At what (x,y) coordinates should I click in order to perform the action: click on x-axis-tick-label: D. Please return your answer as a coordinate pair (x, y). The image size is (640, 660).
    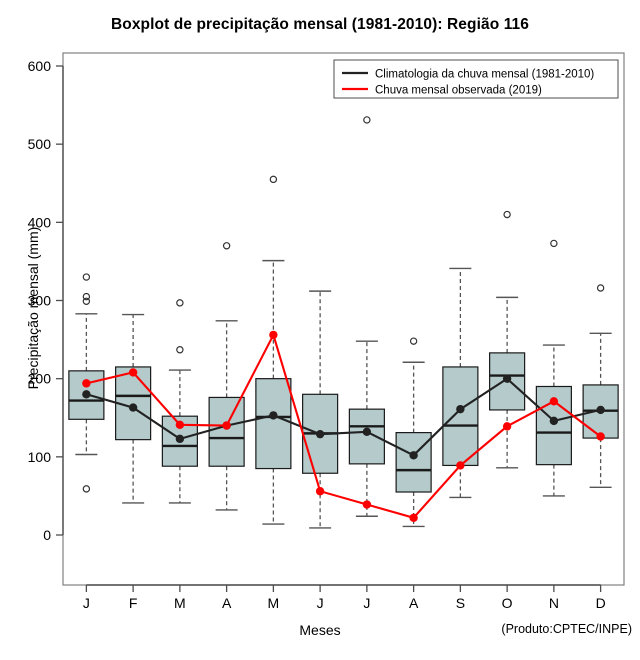
    Looking at the image, I should click on (601, 603).